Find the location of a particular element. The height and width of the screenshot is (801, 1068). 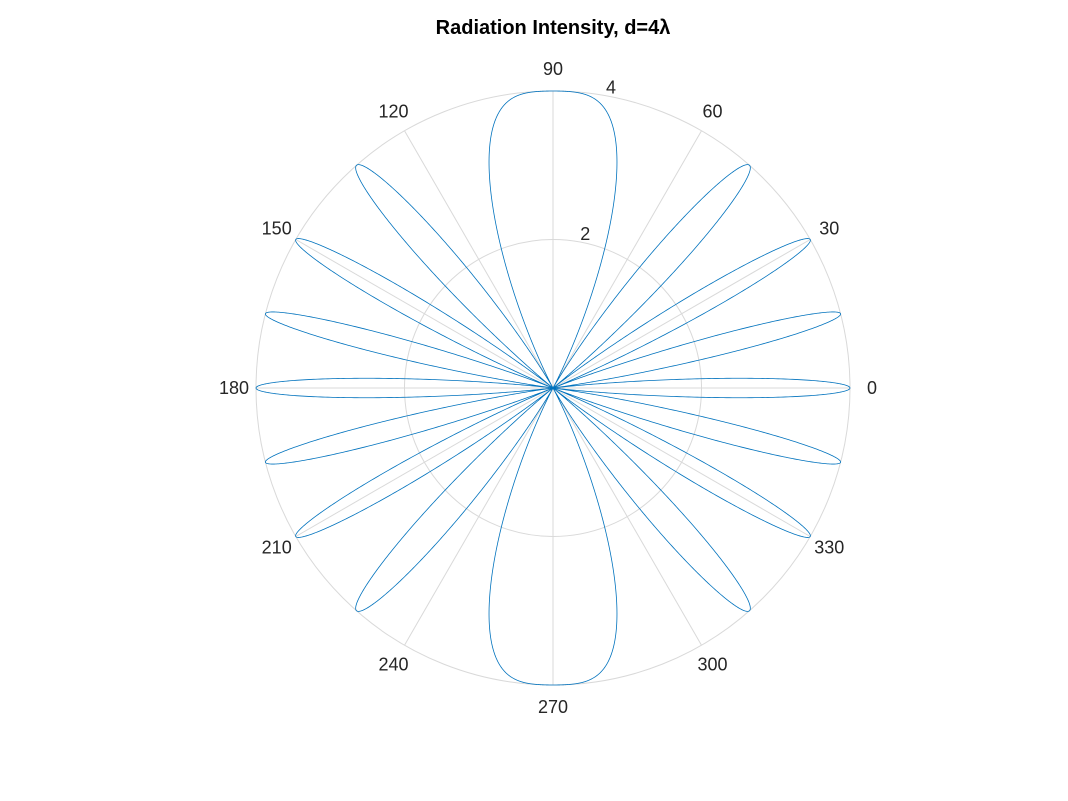

angle-tick-label-60: 60 is located at coordinates (712, 112).